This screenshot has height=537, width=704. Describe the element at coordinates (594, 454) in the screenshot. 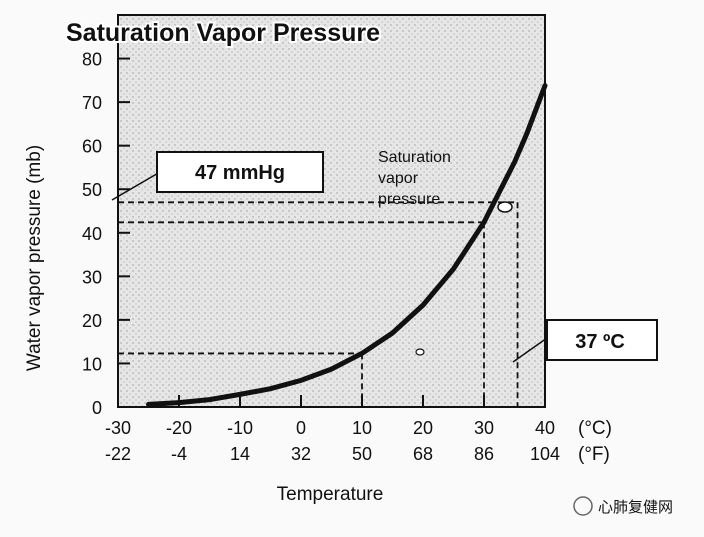

I see `unit-fahrenheit: (°F)` at that location.